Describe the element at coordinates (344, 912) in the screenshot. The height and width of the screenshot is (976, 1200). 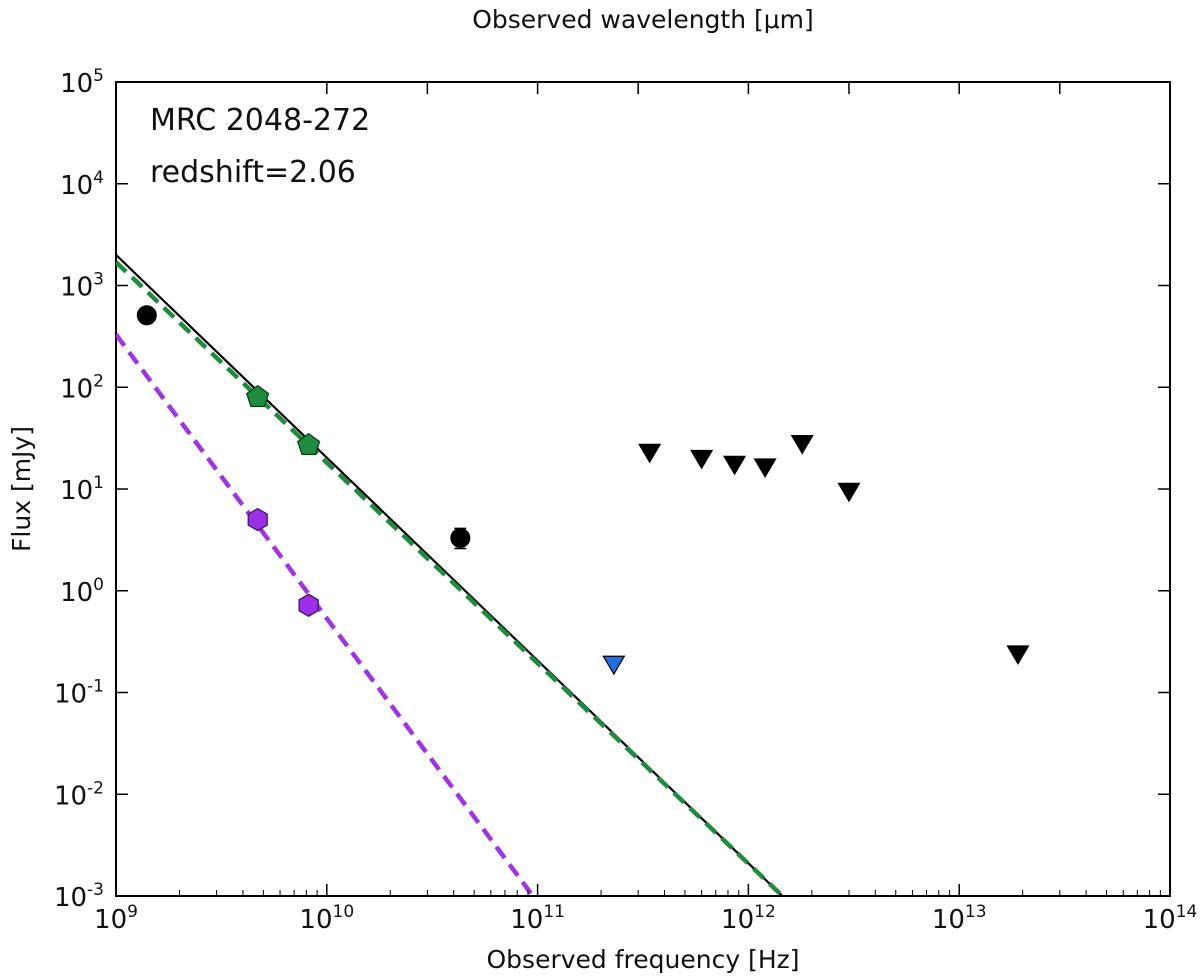
I see `x-tick-label-exponent: 10` at that location.